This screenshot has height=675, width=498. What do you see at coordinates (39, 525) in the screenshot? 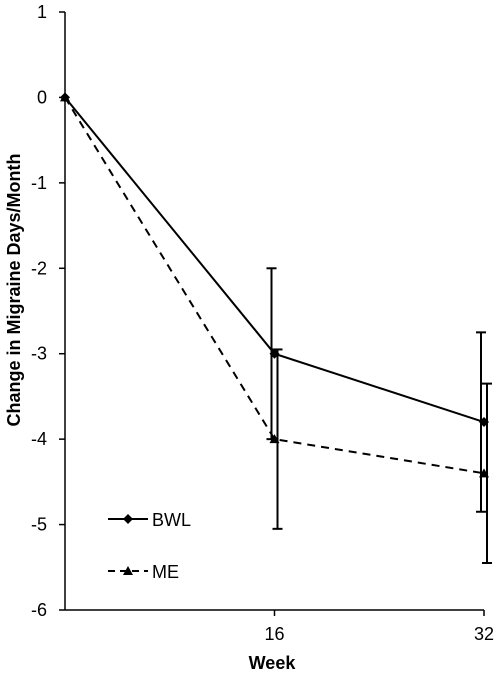
I see `y-tick-label: -5` at bounding box center [39, 525].